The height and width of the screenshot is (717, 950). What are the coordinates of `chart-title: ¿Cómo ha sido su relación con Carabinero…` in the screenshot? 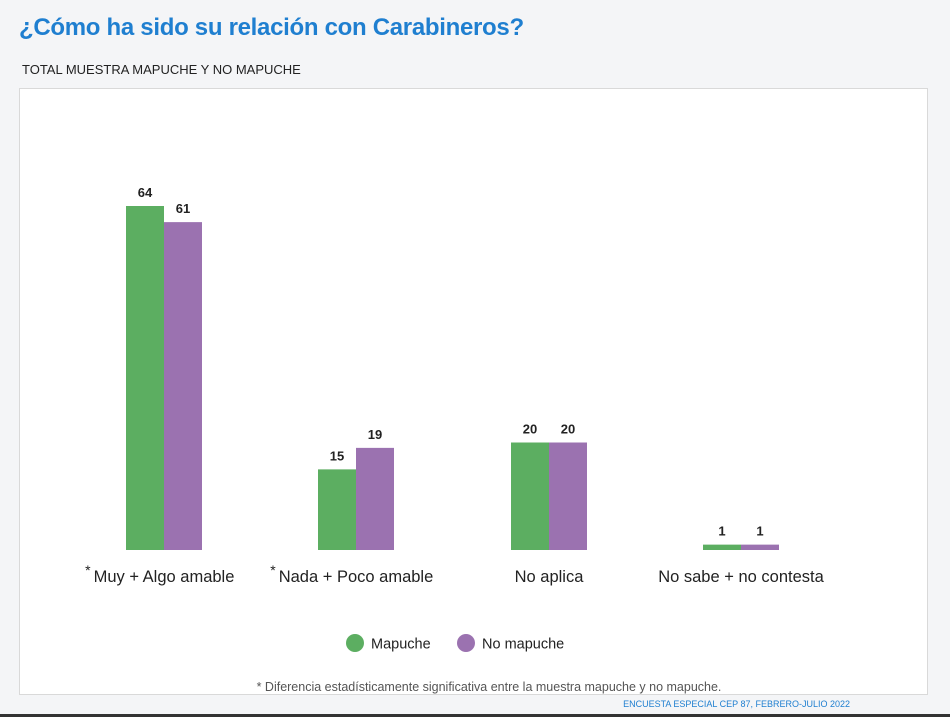 It's located at (271, 27).